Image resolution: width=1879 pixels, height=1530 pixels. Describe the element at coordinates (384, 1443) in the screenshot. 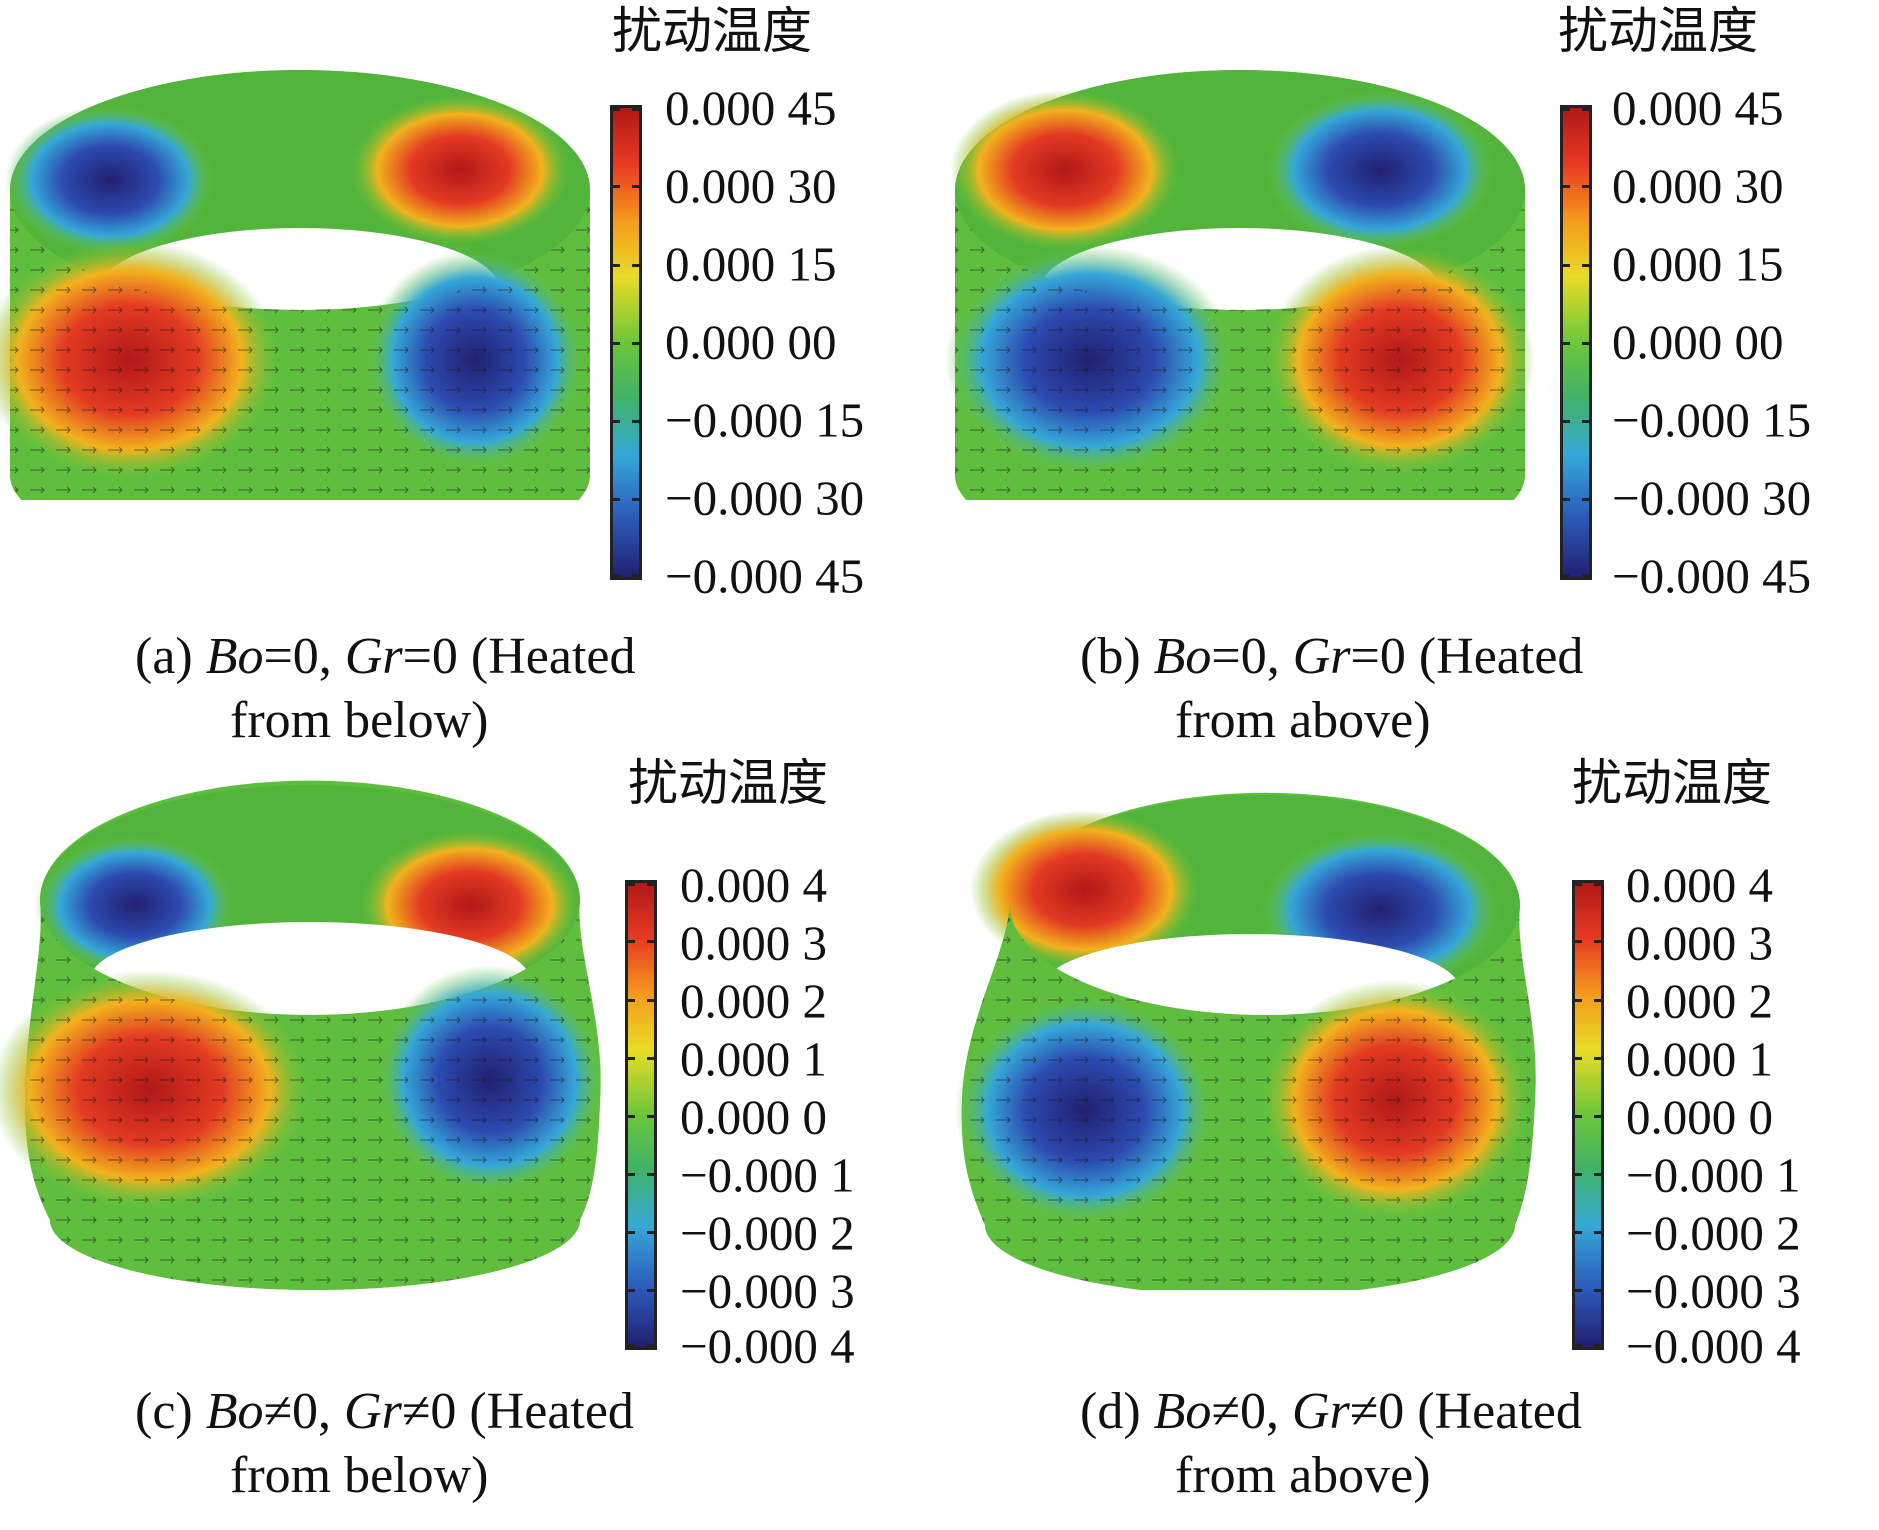

I see `panel-caption: (c) Bo≠0, Gr≠0 (Heated from below)` at that location.